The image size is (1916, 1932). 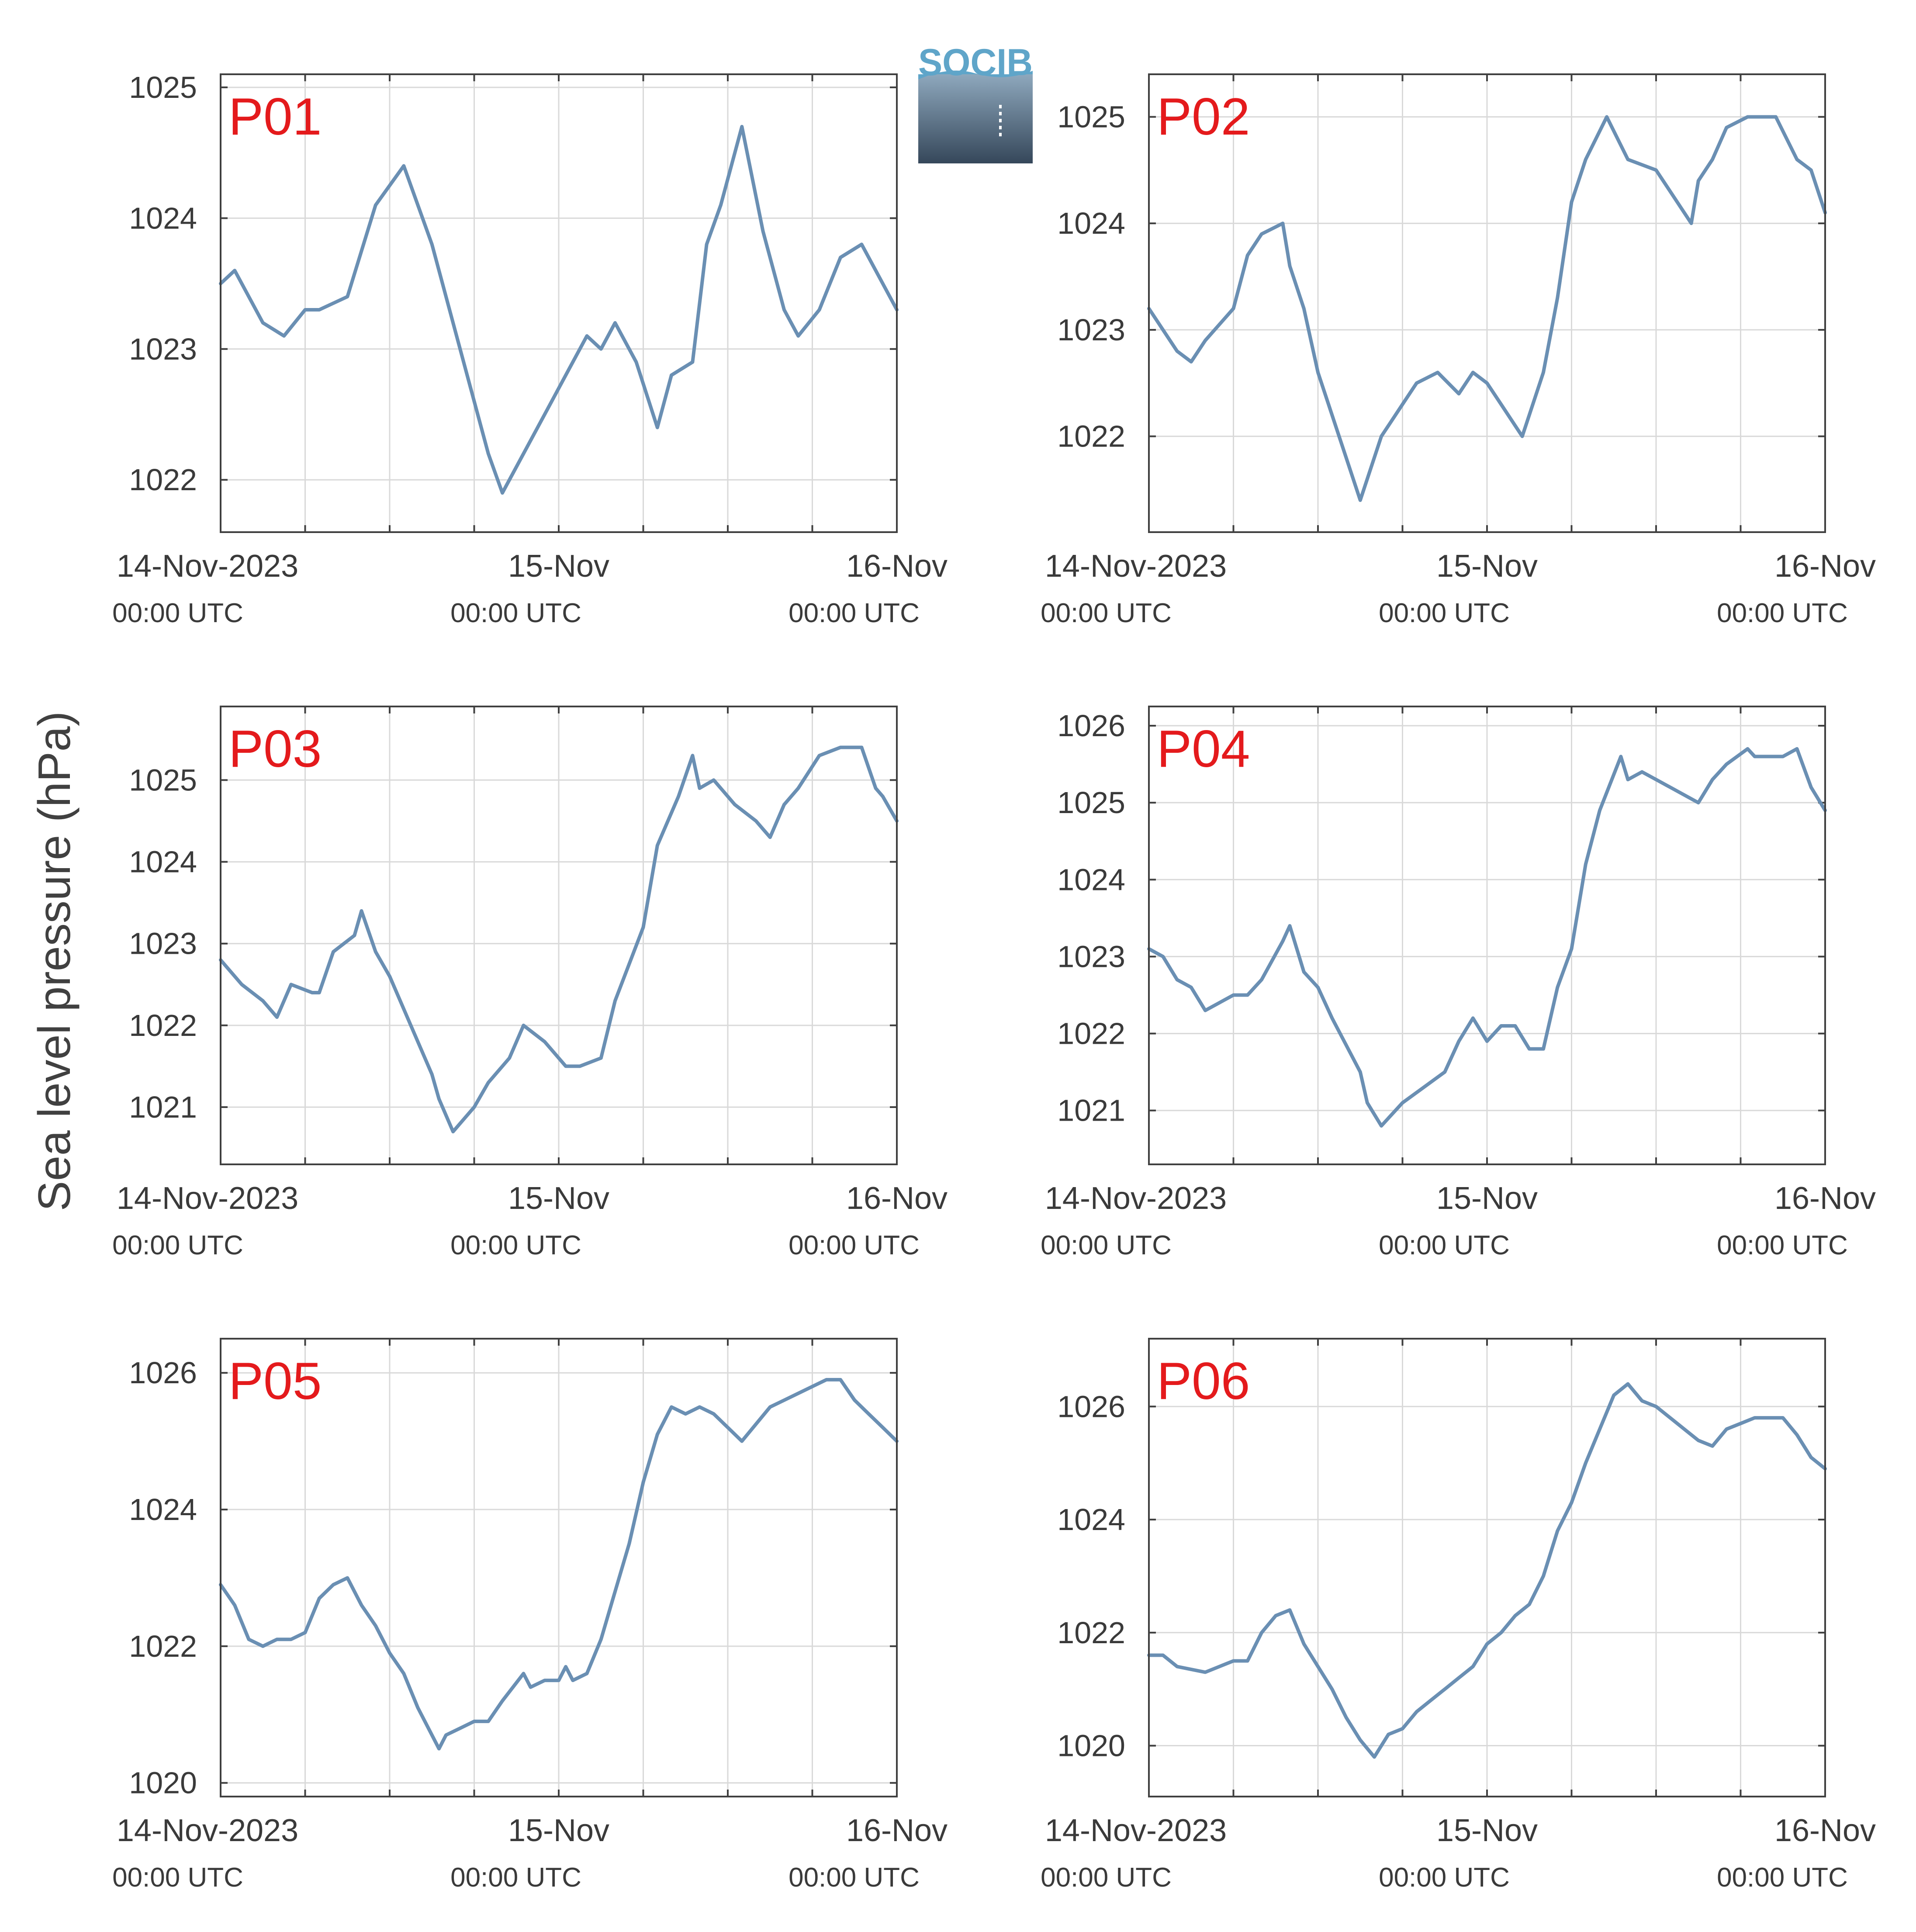 What do you see at coordinates (1487, 308) in the screenshot?
I see `series-line-p02` at bounding box center [1487, 308].